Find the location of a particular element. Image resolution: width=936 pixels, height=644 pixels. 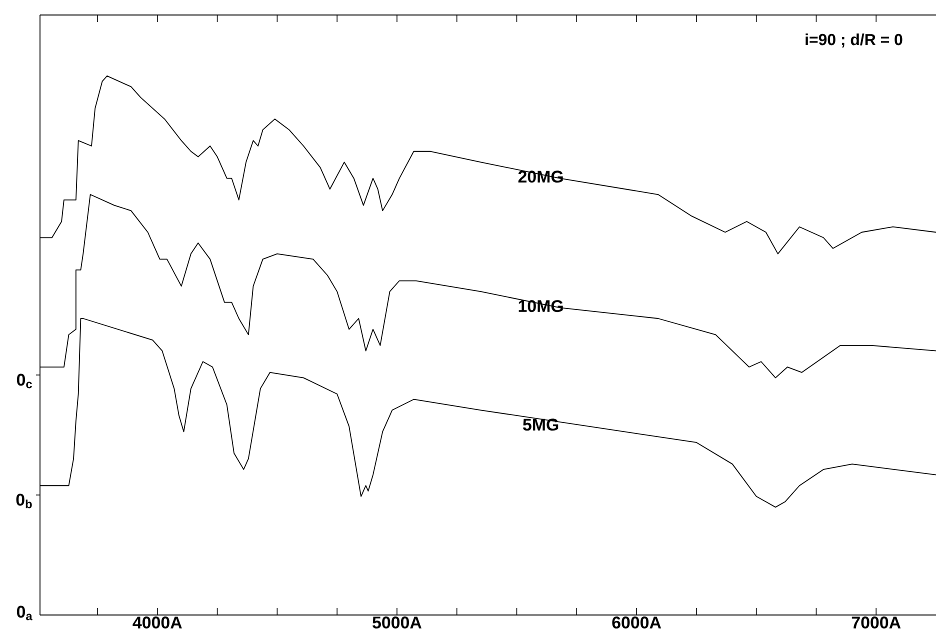

text: 0$_{a}$ is located at coordinates (24, 613).